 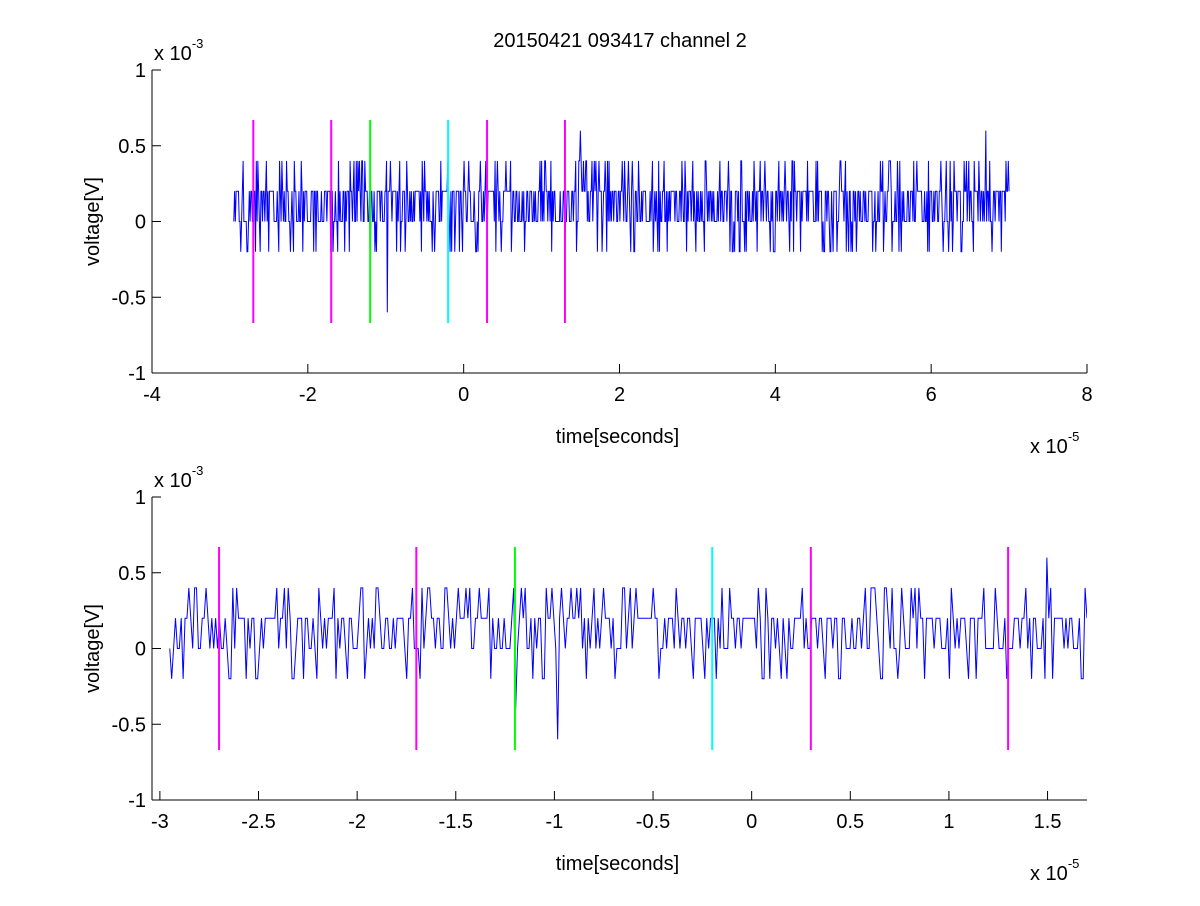 What do you see at coordinates (931, 395) in the screenshot?
I see `x-tick-label: 6` at bounding box center [931, 395].